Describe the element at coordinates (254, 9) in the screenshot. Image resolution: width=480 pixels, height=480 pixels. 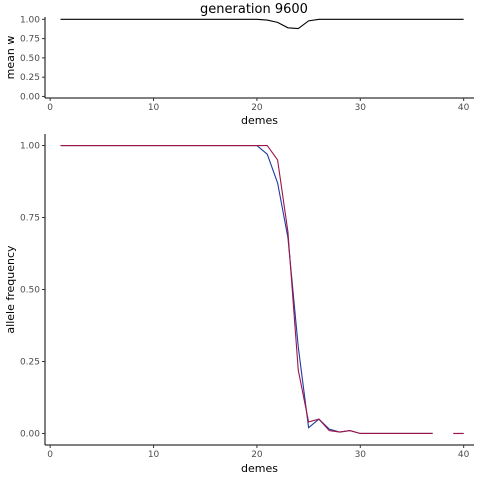
I see `plot-title: generation 9600` at that location.